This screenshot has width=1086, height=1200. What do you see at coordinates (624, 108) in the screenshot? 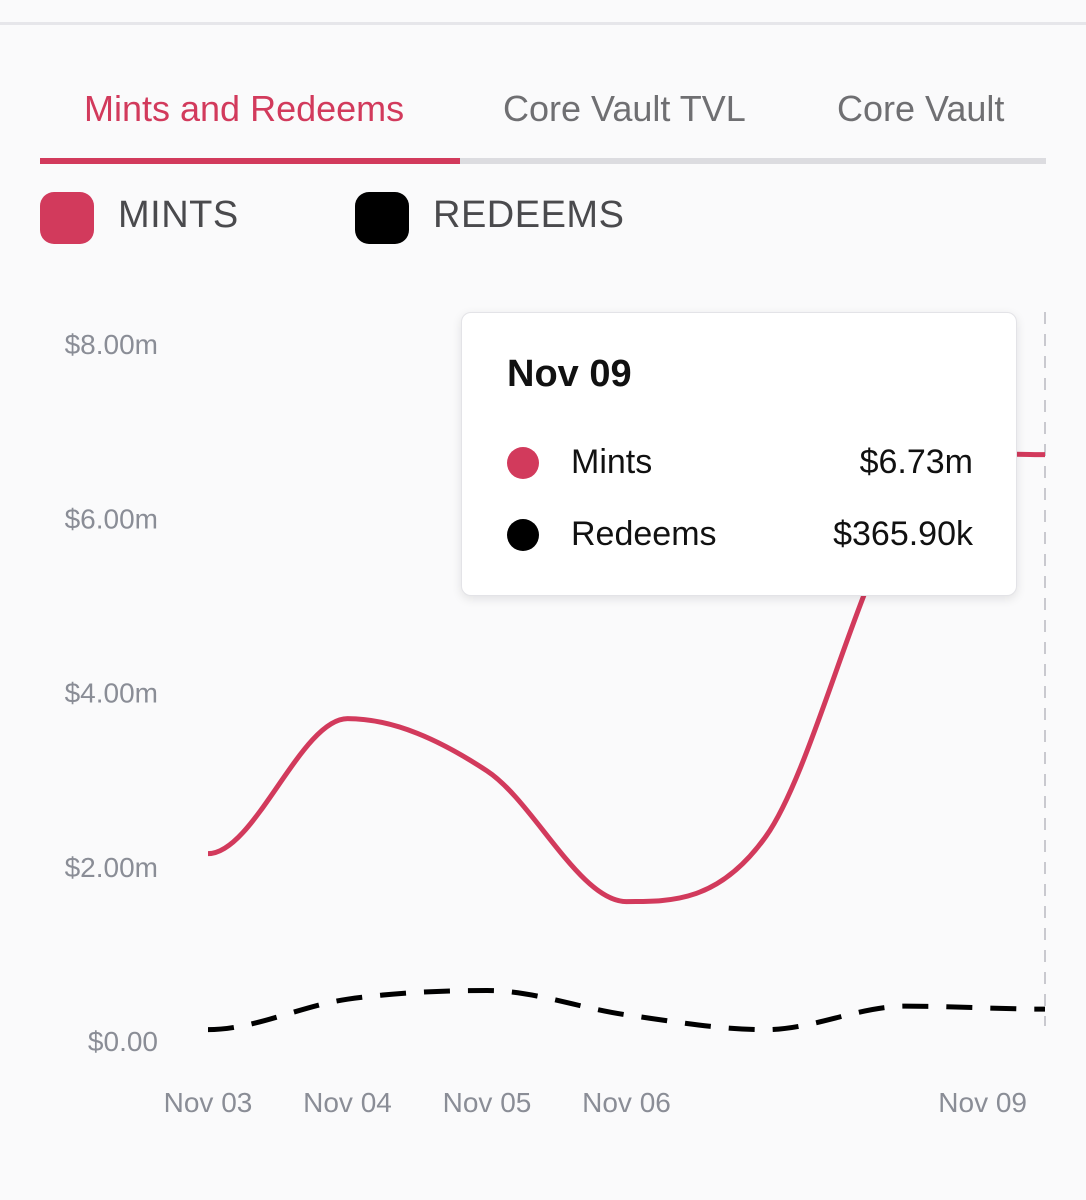
I see `tab-core-vault-tvl: Core Vault TVL` at bounding box center [624, 108].